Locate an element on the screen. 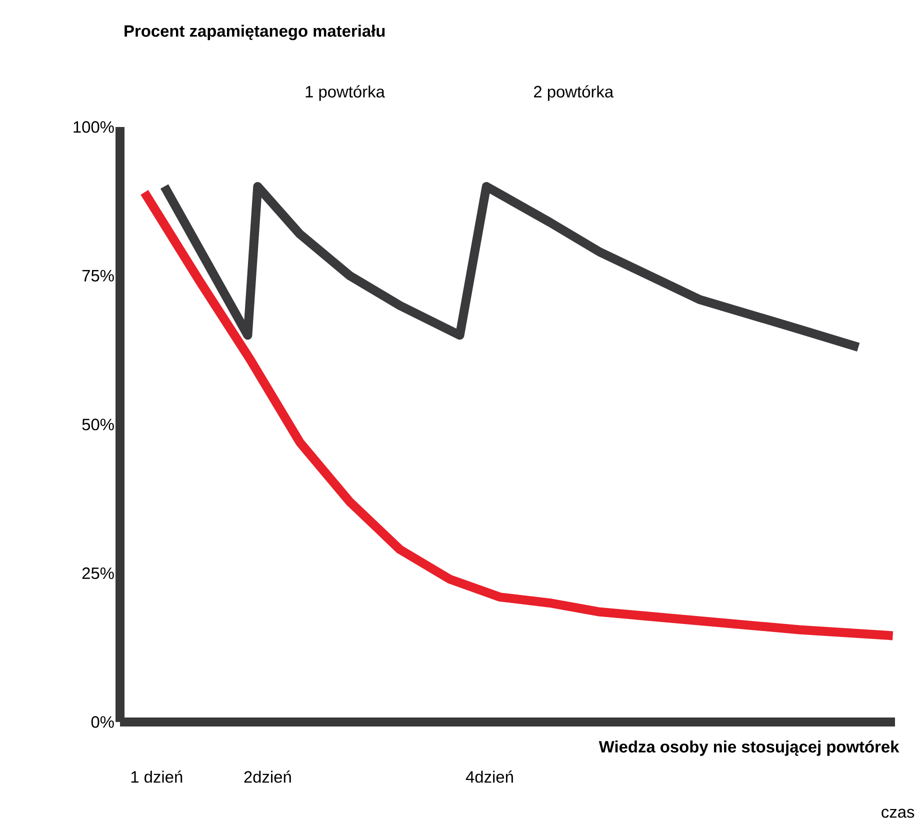  y-tick-label: 75% is located at coordinates (98, 276).